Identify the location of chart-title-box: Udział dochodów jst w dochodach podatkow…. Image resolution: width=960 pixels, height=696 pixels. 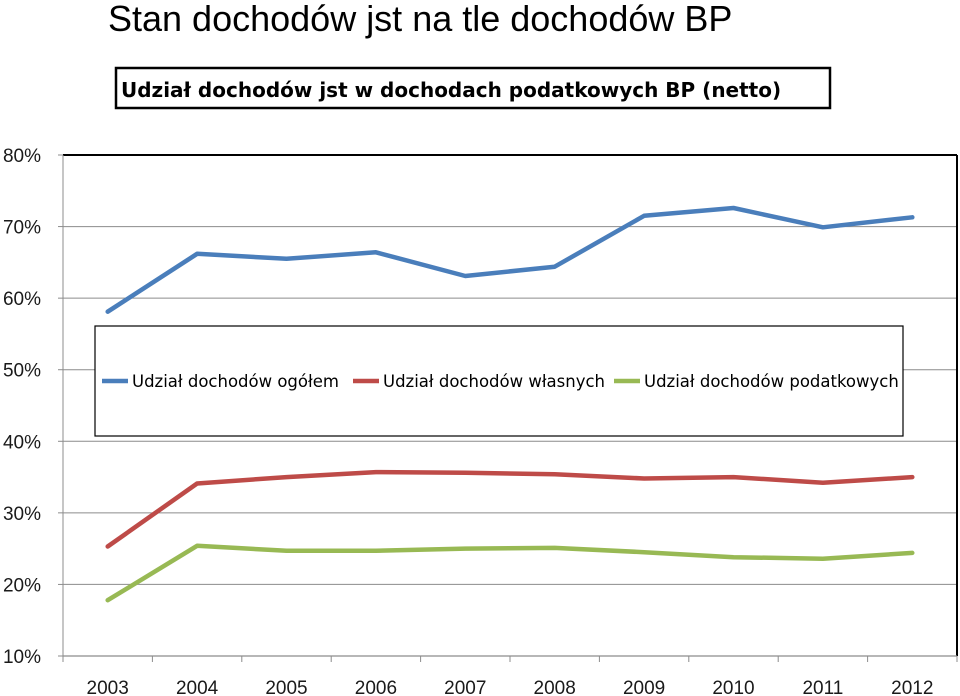
(473, 88).